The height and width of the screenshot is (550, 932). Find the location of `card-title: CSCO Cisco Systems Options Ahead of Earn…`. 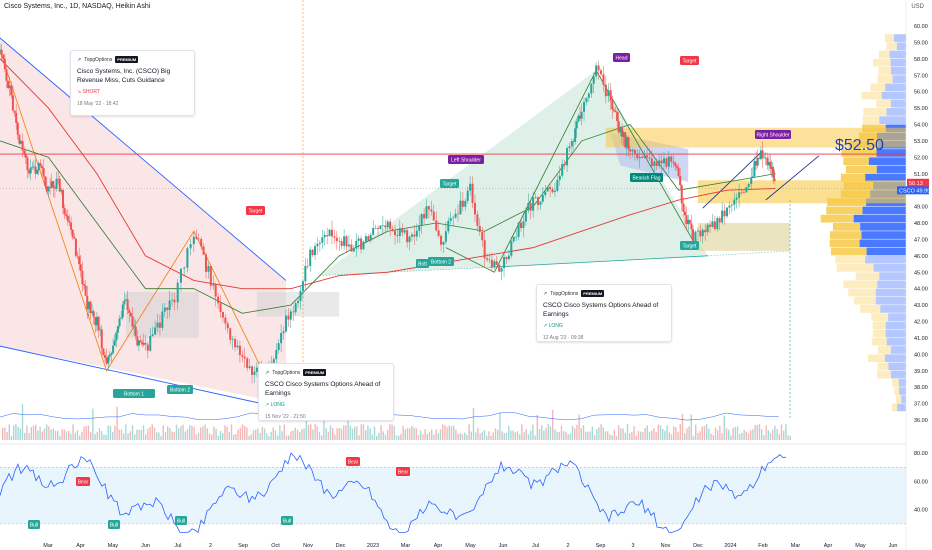

card-title: CSCO Cisco Systems Options Ahead of Earn… is located at coordinates (323, 389).